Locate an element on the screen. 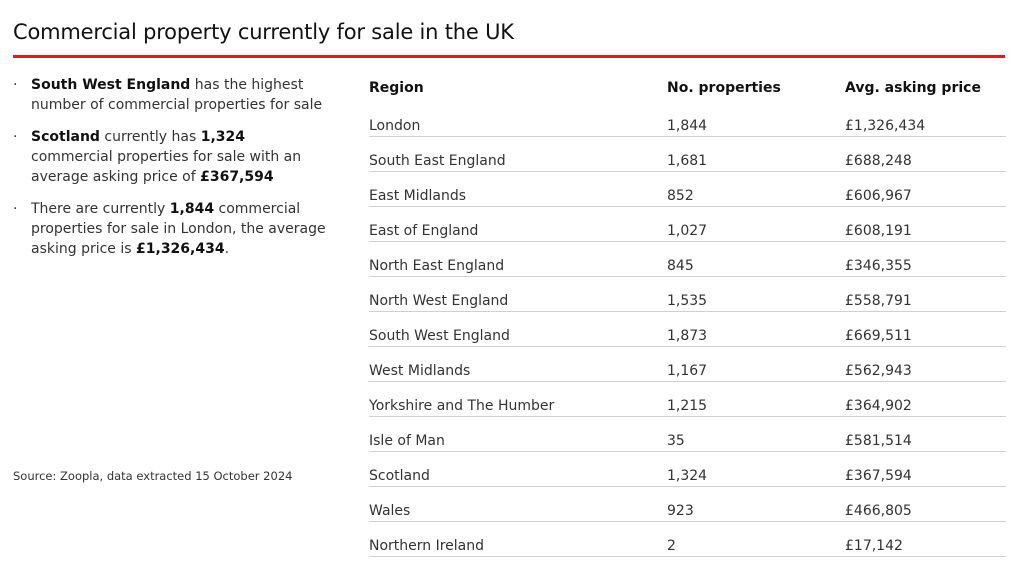 This screenshot has width=1024, height=565. properties-cell: 923 is located at coordinates (756, 504).